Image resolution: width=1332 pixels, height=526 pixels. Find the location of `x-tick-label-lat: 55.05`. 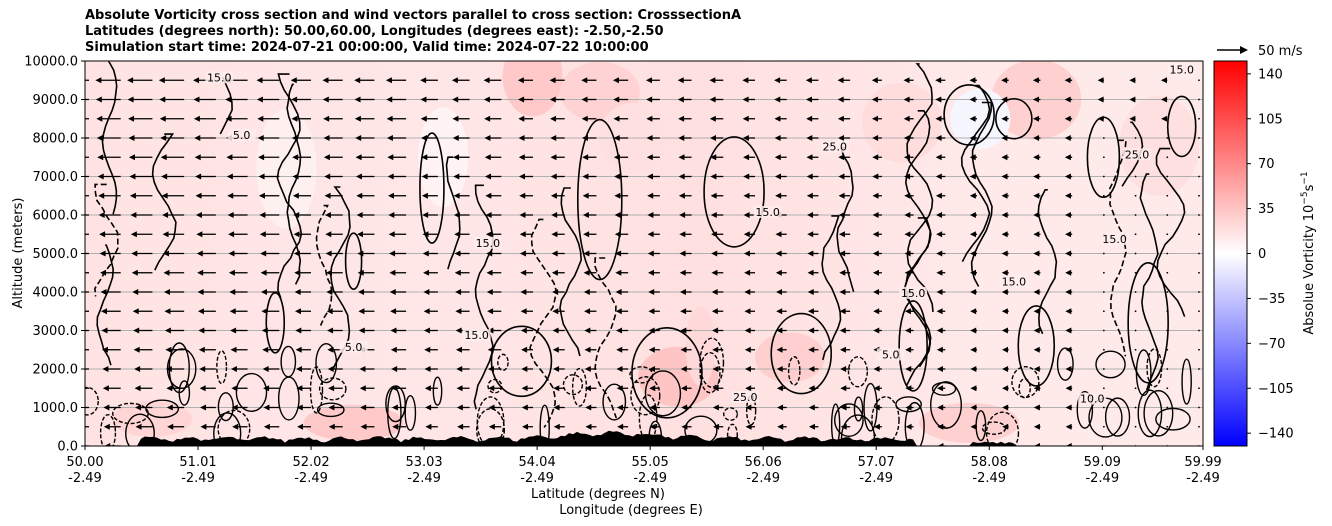

x-tick-label-lat: 55.05 is located at coordinates (650, 462).